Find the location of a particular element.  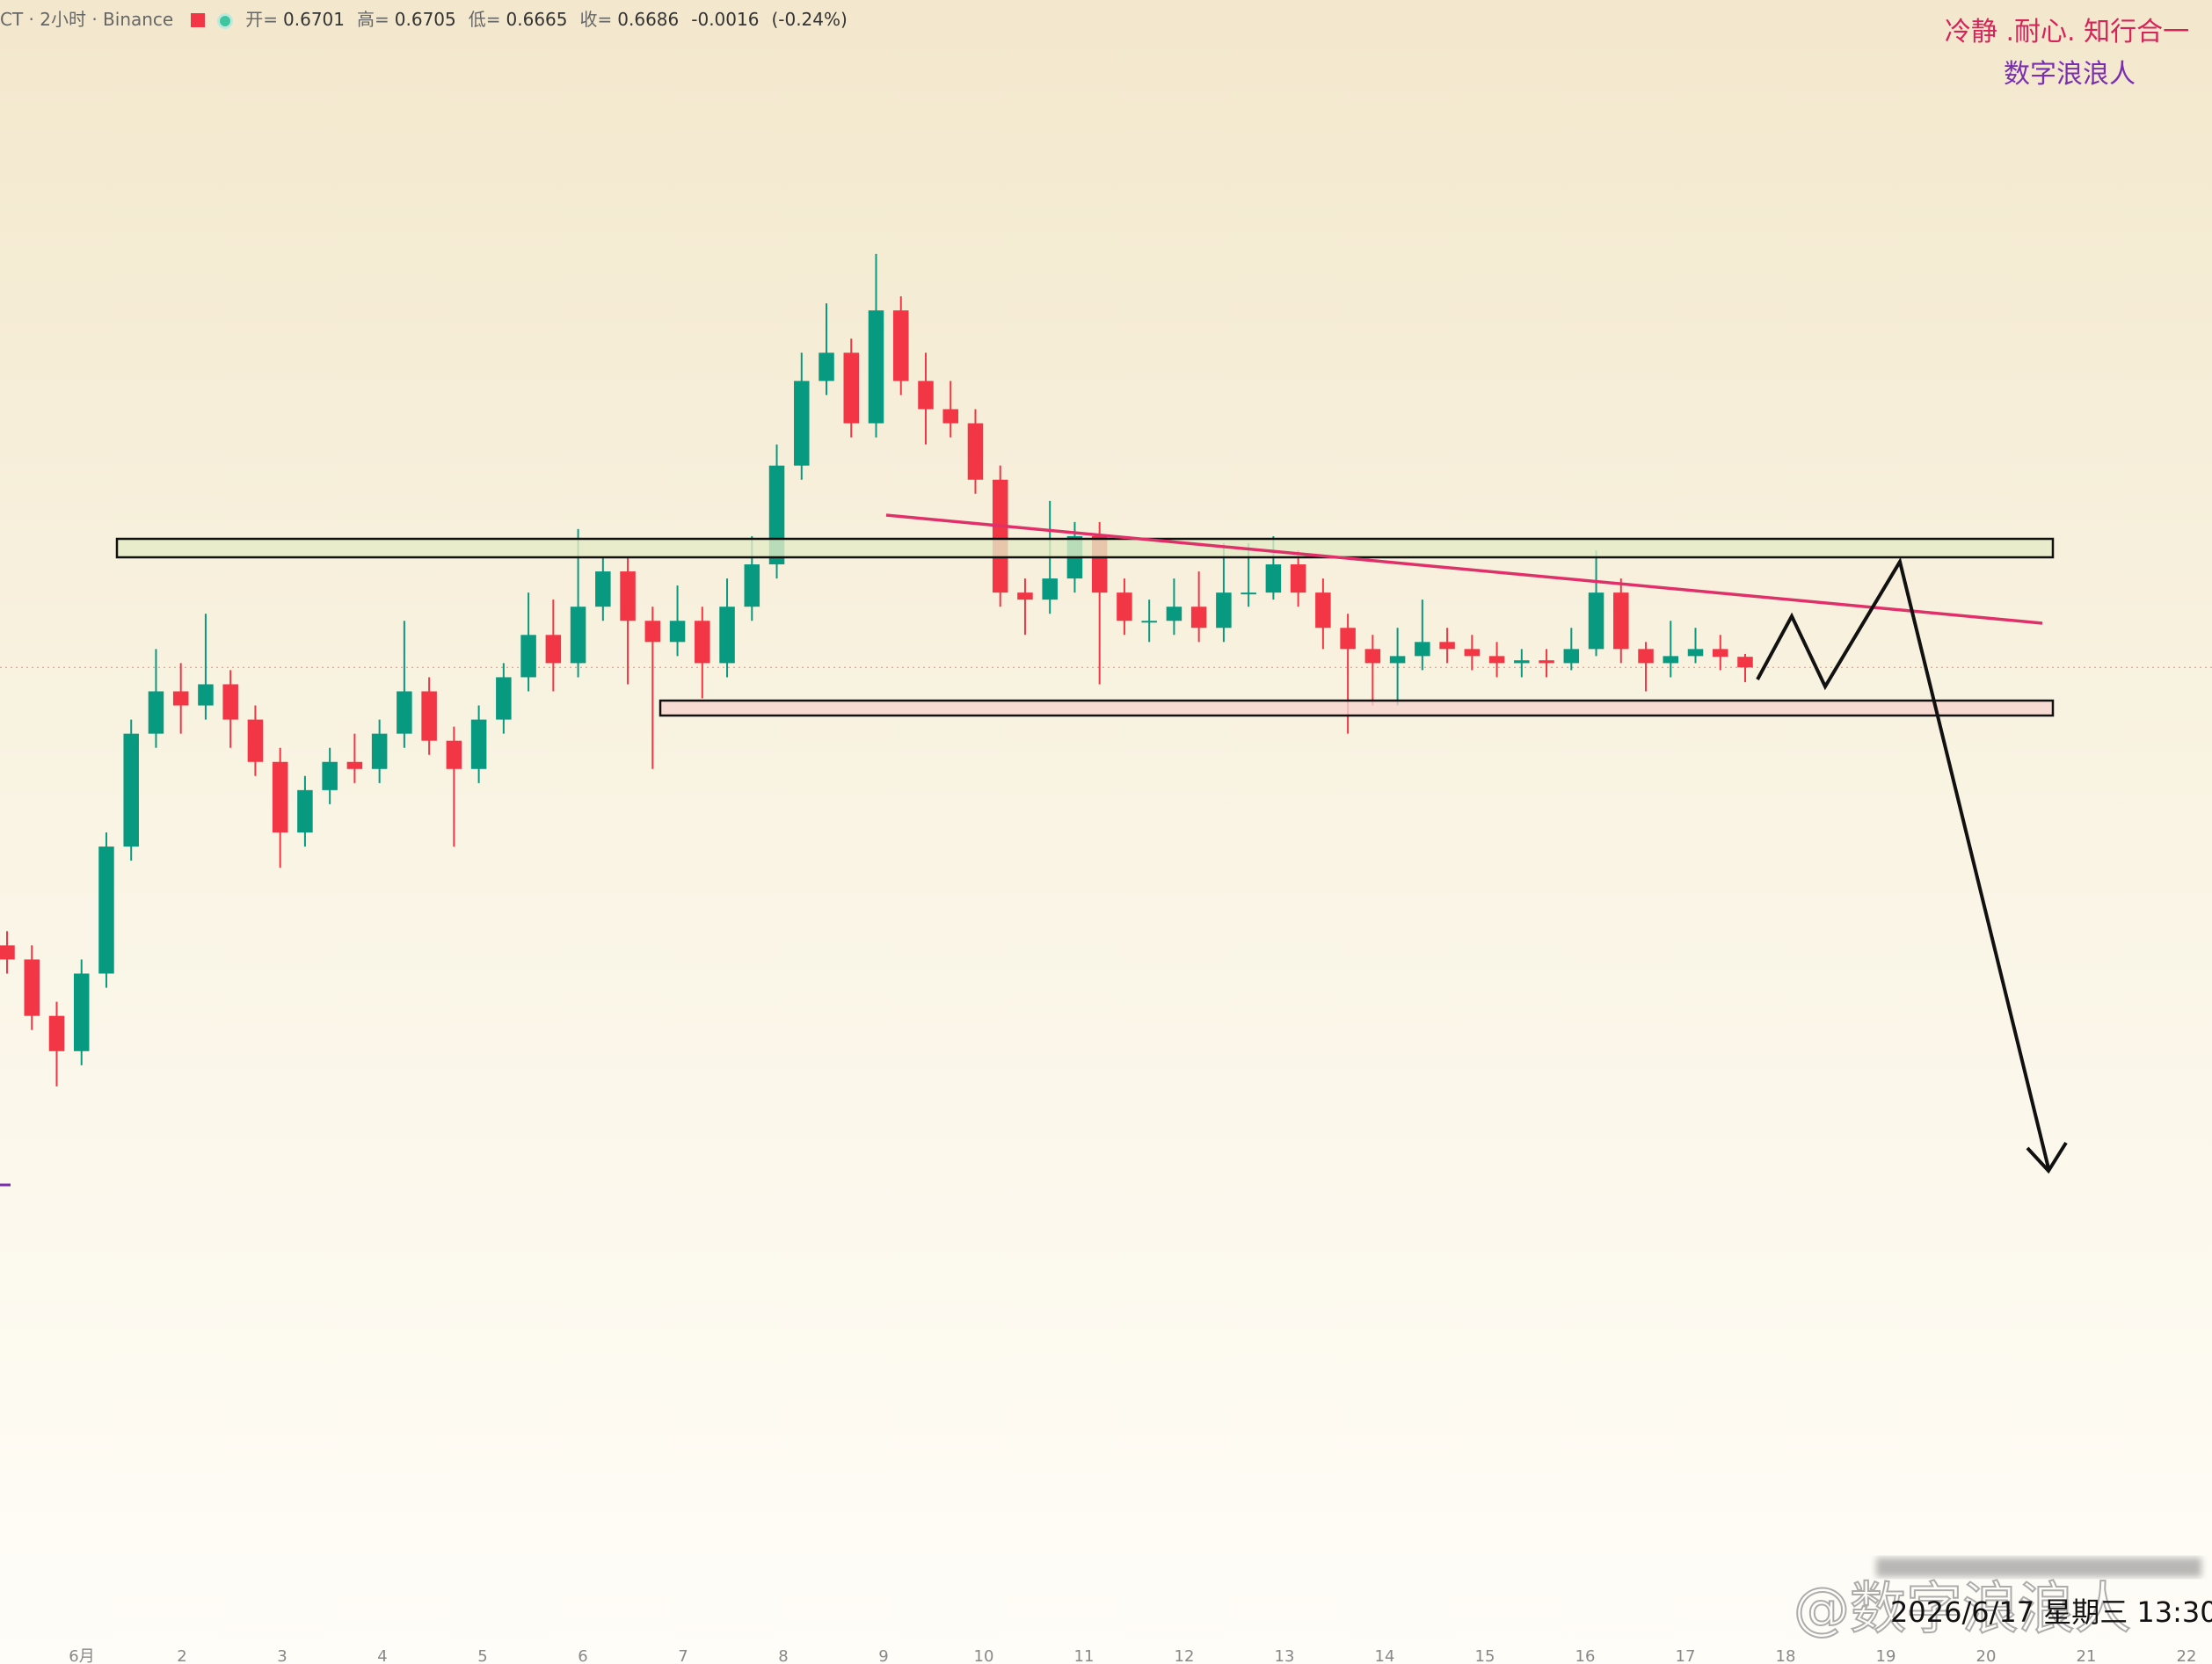

low-value: 0.6665 is located at coordinates (537, 19).